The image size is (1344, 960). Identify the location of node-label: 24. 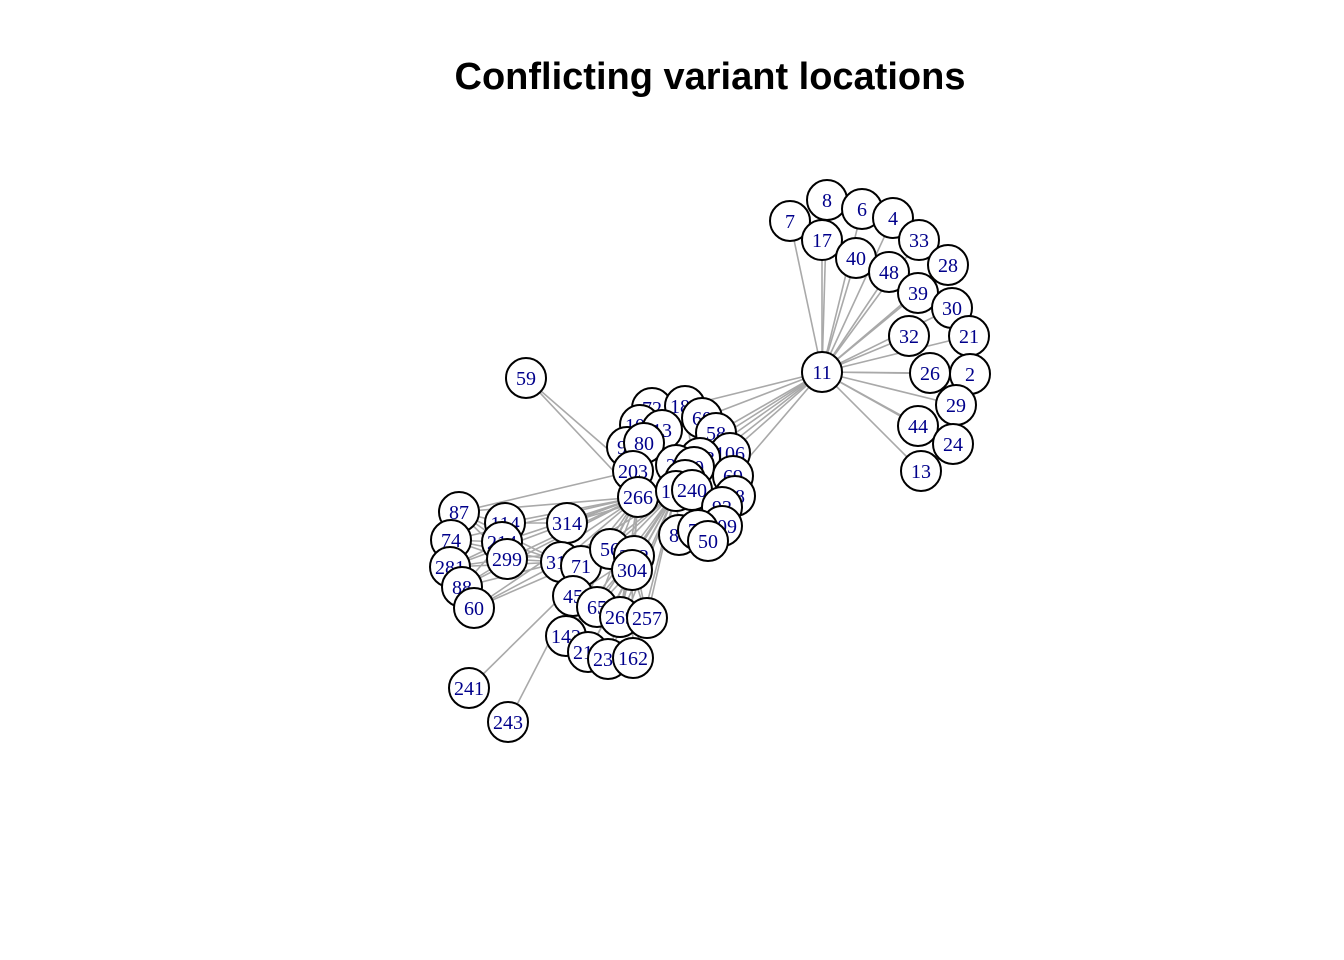
(953, 445).